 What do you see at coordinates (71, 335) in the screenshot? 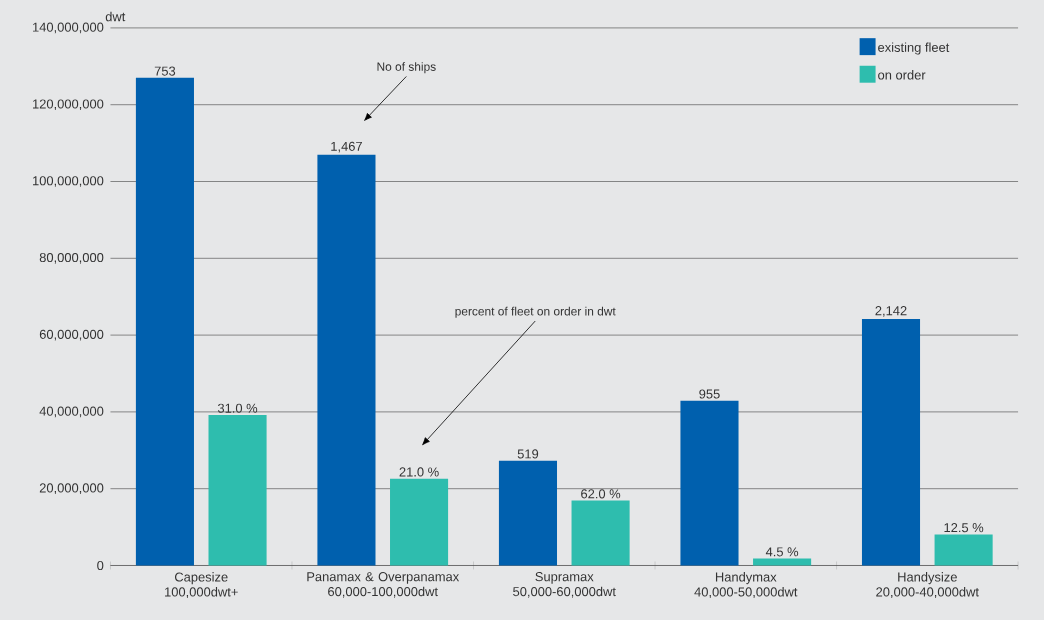
I see `y-tick-label: 60,000,000` at bounding box center [71, 335].